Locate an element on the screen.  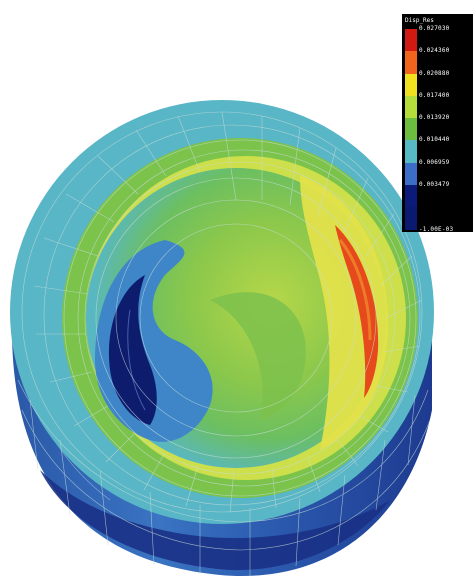
legend-value: 0.010440 is located at coordinates (434, 140).